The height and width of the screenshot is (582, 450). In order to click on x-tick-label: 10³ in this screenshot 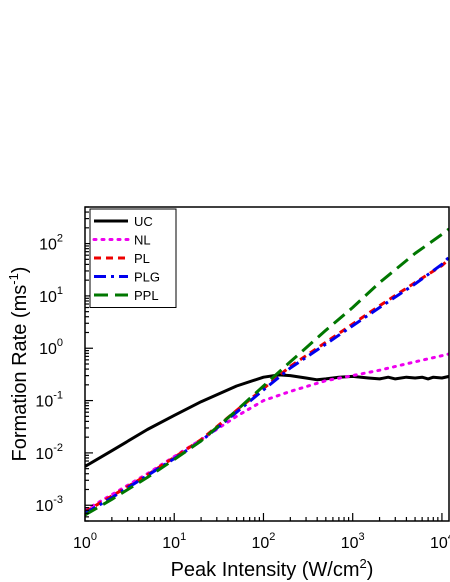, I will do `click(353, 541)`.